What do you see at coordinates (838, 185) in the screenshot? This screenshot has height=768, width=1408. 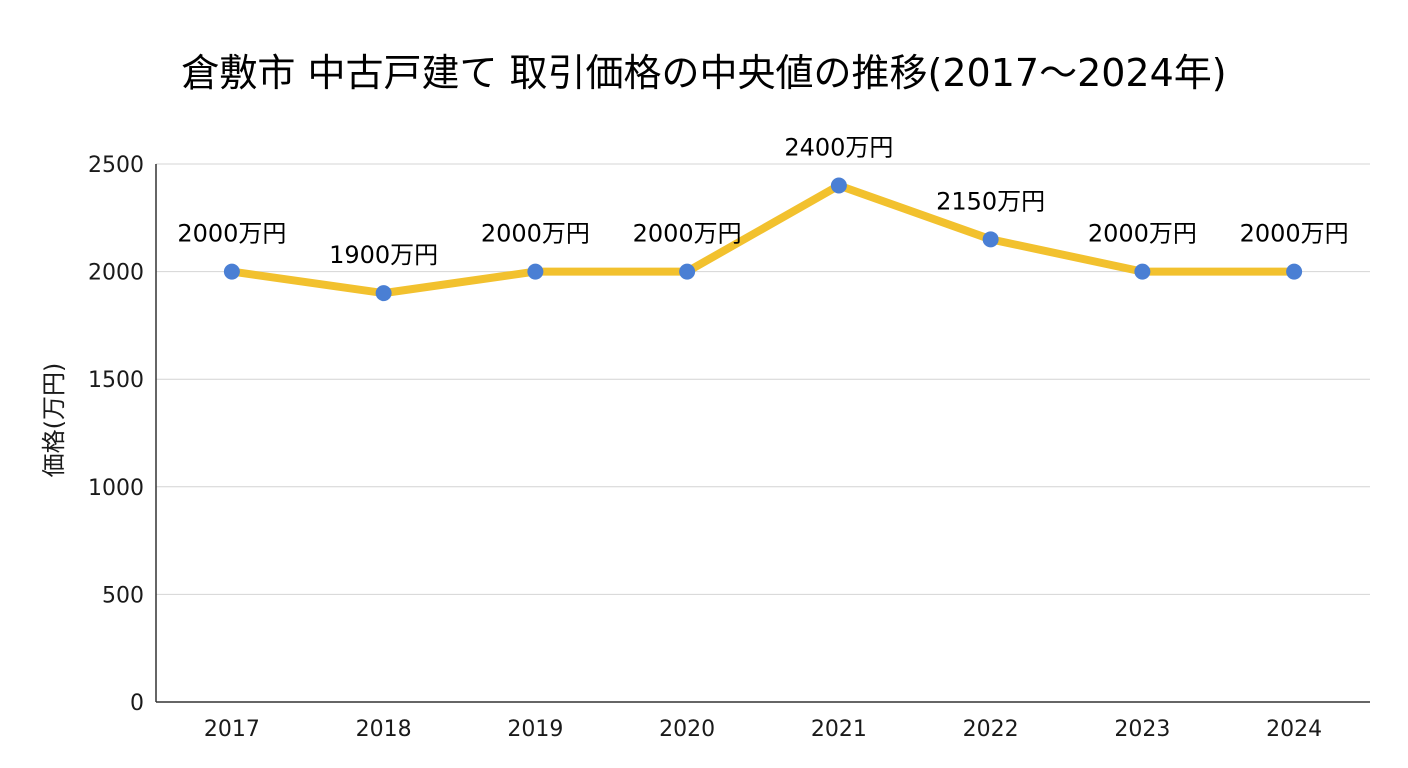 I see `data-point-2021` at bounding box center [838, 185].